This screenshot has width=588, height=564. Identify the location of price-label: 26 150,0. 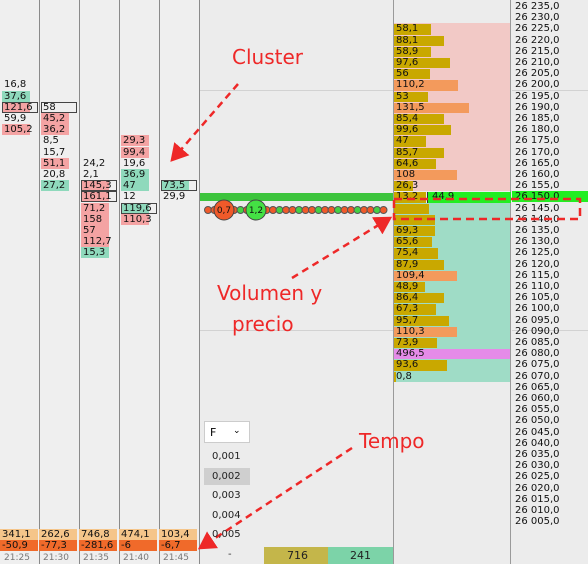
(550, 197).